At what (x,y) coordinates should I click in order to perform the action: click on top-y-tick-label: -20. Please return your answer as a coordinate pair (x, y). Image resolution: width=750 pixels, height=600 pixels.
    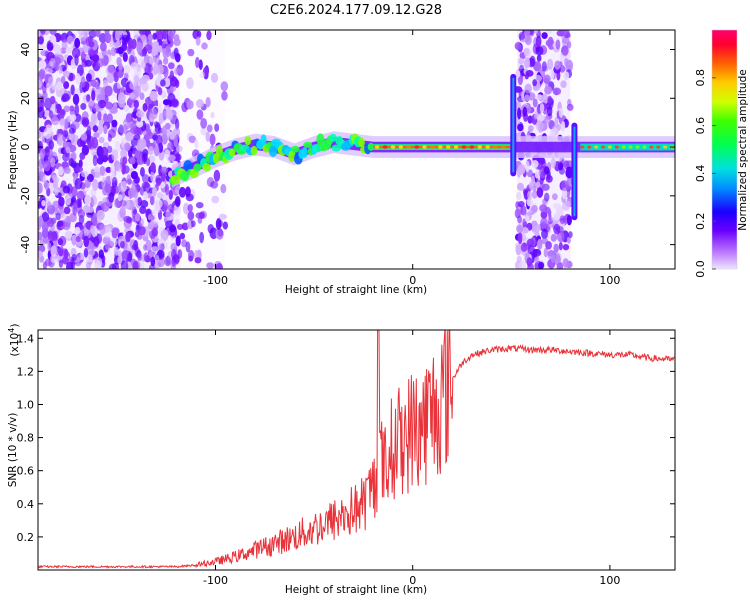
    Looking at the image, I should click on (25, 196).